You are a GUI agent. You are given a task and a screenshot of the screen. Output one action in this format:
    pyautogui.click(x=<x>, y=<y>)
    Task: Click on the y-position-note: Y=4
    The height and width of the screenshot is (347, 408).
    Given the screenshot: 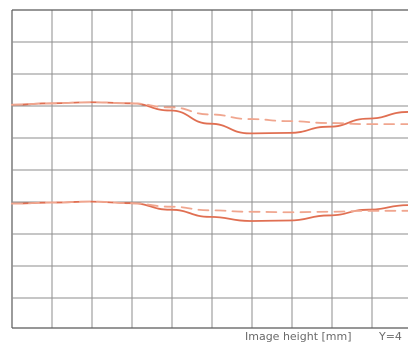 What is the action you would take?
    pyautogui.click(x=390, y=336)
    